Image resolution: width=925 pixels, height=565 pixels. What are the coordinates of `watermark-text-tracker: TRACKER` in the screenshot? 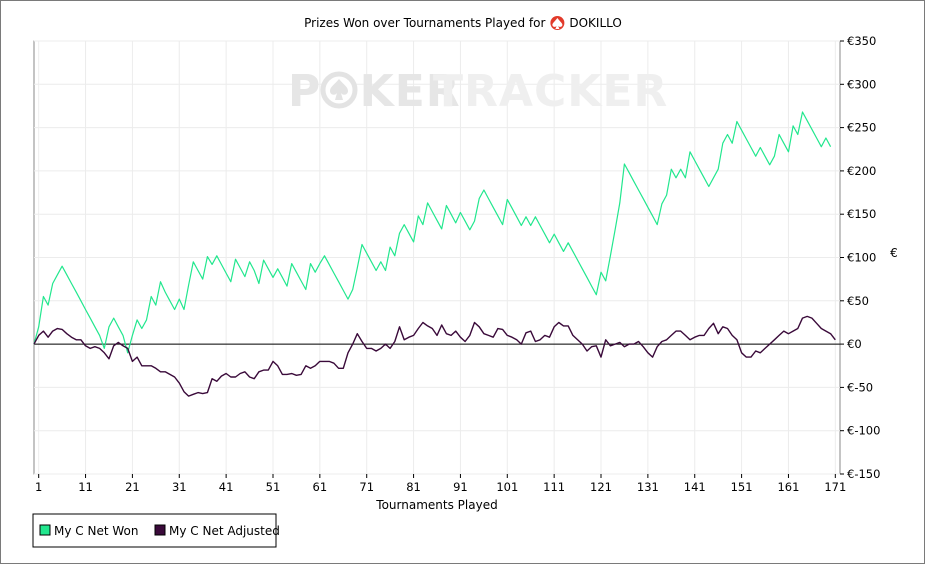 It's located at (550, 91).